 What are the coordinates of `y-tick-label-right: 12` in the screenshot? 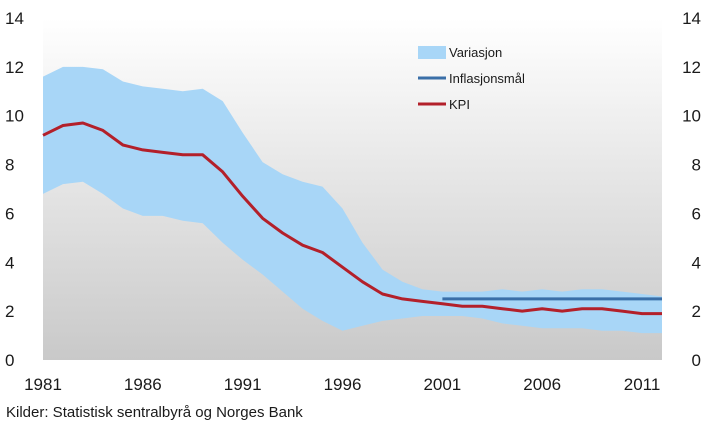 It's located at (691, 67).